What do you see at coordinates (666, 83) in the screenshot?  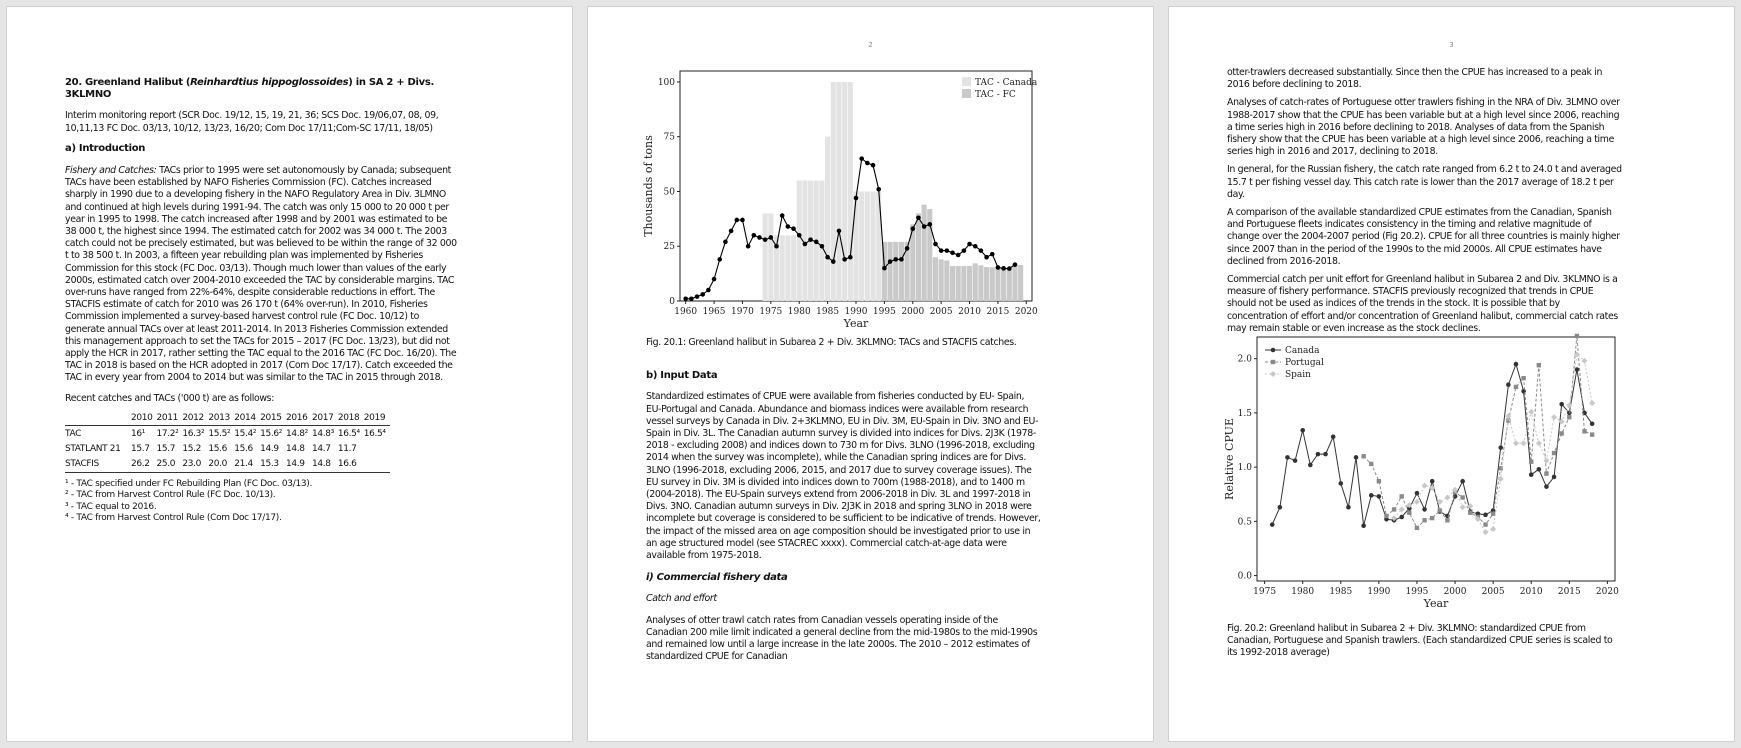 I see `y-tick-label: 100` at bounding box center [666, 83].